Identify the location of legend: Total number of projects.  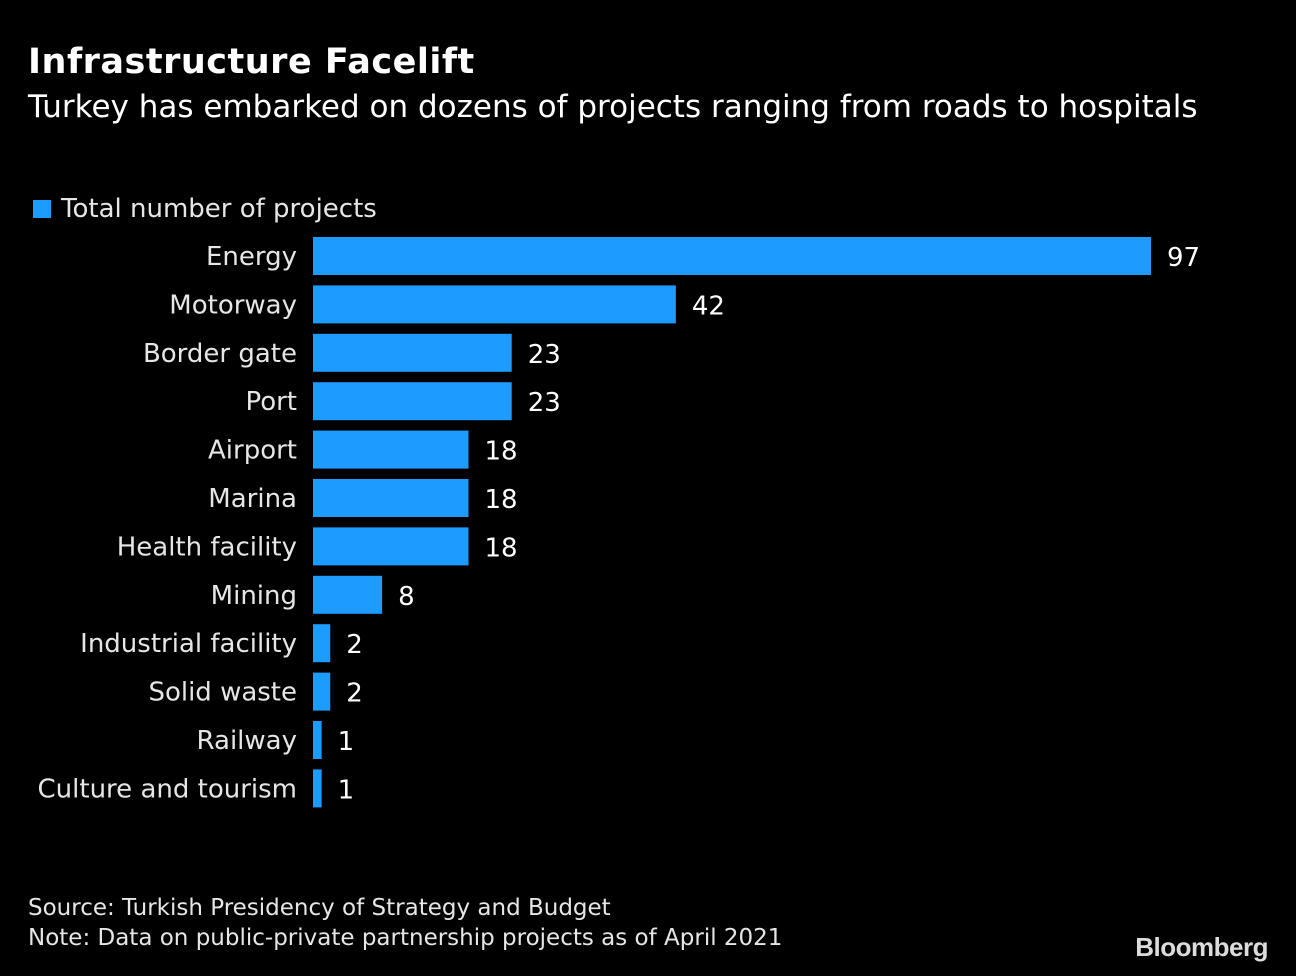
(205, 209).